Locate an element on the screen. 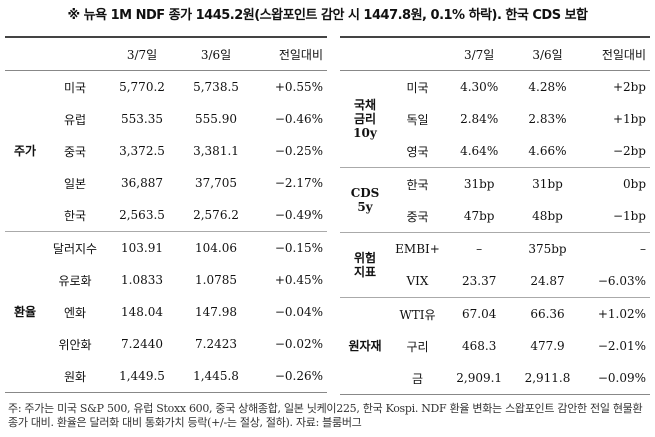 The image size is (655, 437). value-cell: 5,738.5 is located at coordinates (216, 87).